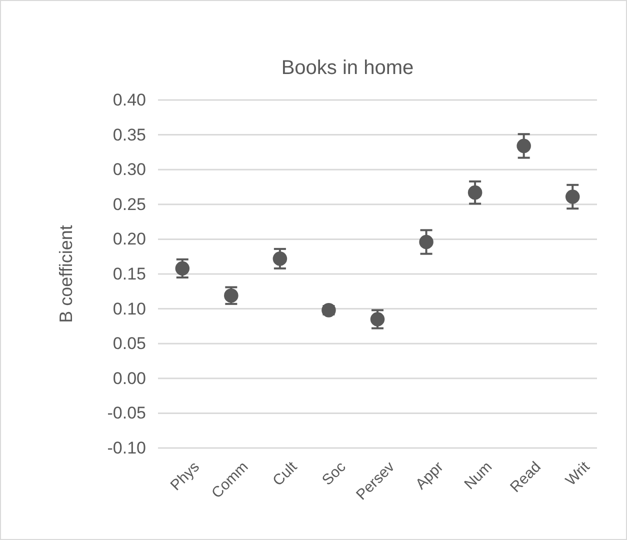 The image size is (627, 540). Describe the element at coordinates (129, 100) in the screenshot. I see `y-tick-label: 0.40` at that location.